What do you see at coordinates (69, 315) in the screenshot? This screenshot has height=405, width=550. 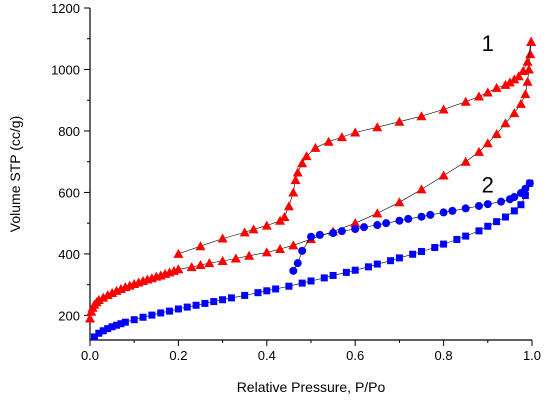 I see `y-tick-label: 200` at bounding box center [69, 315].